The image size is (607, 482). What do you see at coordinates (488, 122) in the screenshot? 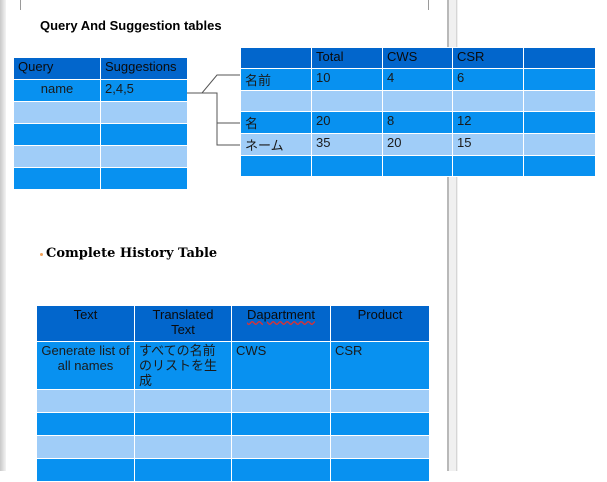
I see `table-cell: 12` at bounding box center [488, 122].